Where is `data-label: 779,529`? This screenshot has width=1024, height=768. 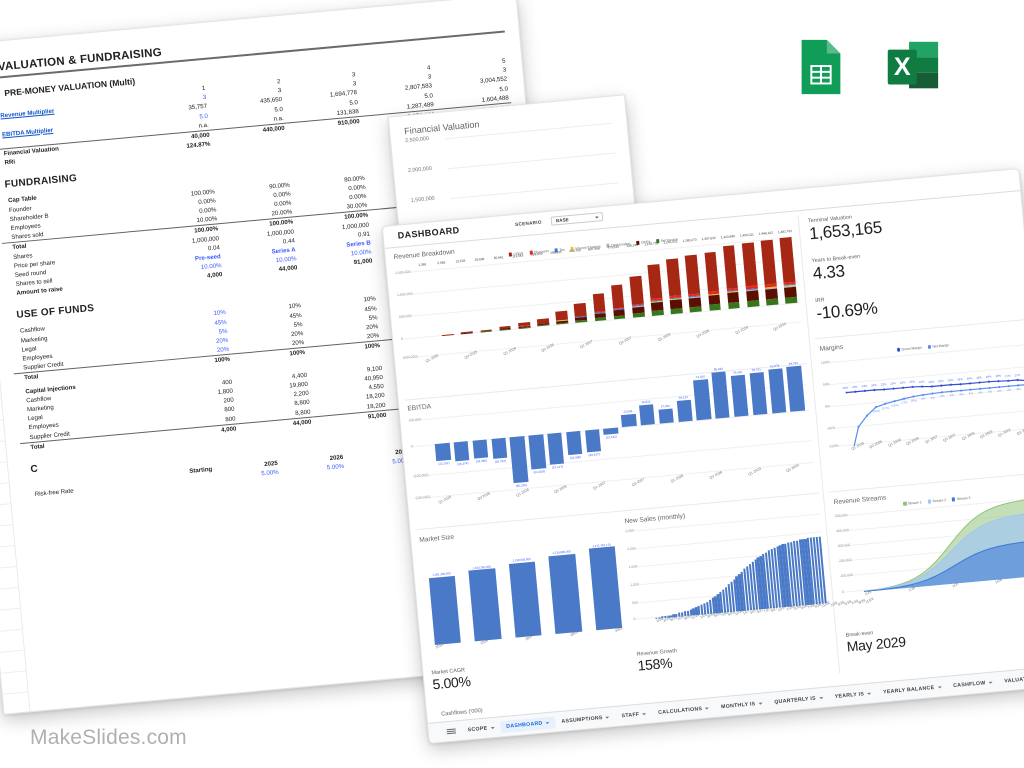
data-label: 779,529 is located at coordinates (613, 247).